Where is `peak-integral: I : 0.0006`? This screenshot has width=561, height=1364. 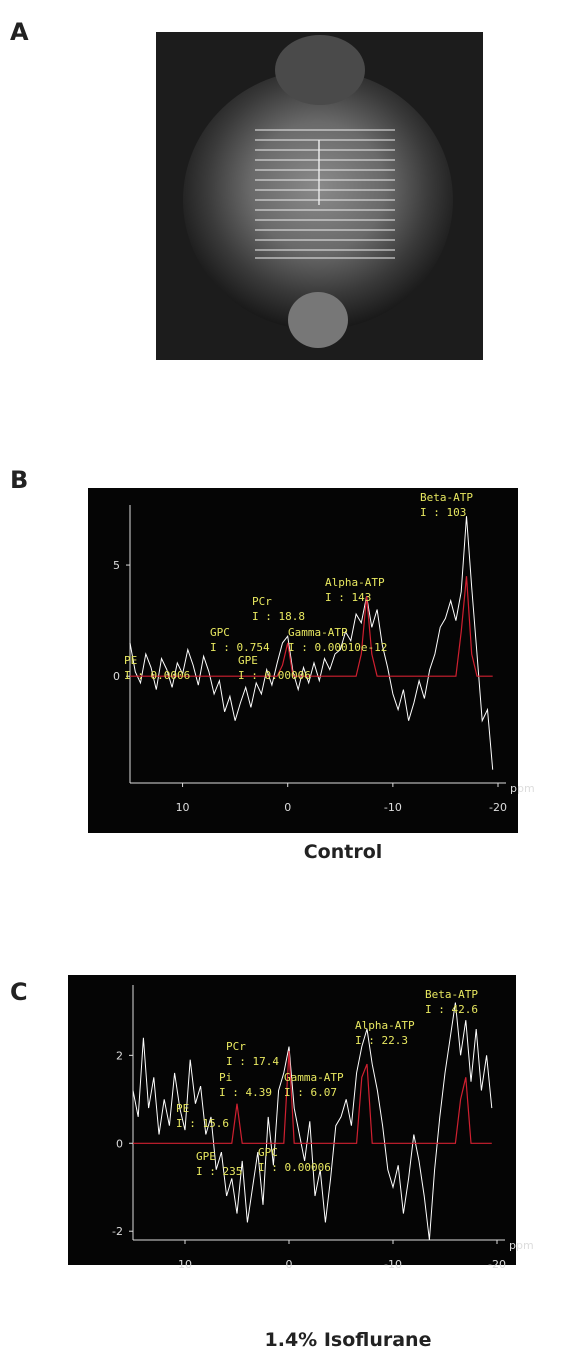
peak-integral: I : 0.0006 is located at coordinates (157, 675).